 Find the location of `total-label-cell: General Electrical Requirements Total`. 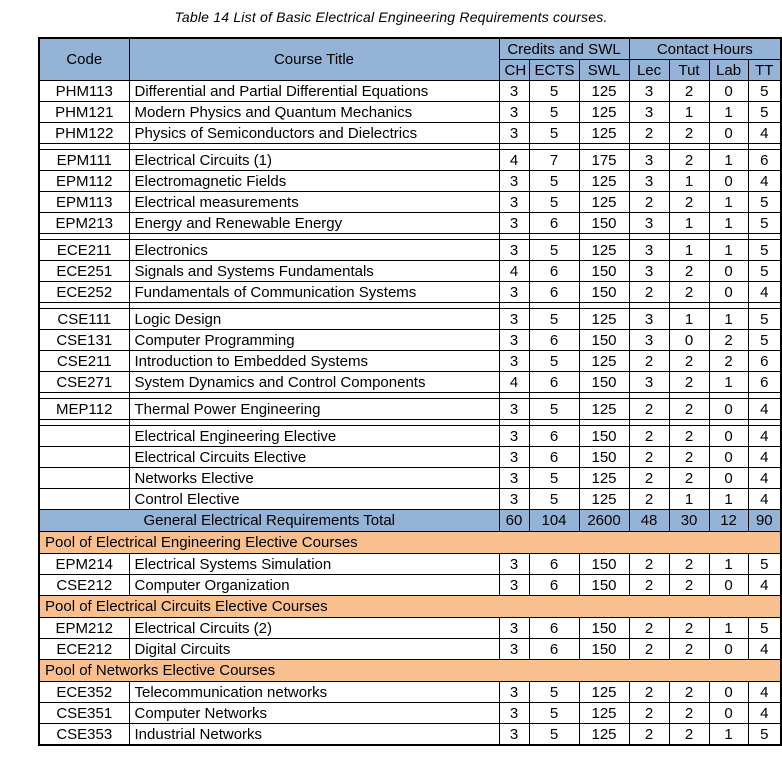

total-label-cell: General Electrical Requirements Total is located at coordinates (269, 520).